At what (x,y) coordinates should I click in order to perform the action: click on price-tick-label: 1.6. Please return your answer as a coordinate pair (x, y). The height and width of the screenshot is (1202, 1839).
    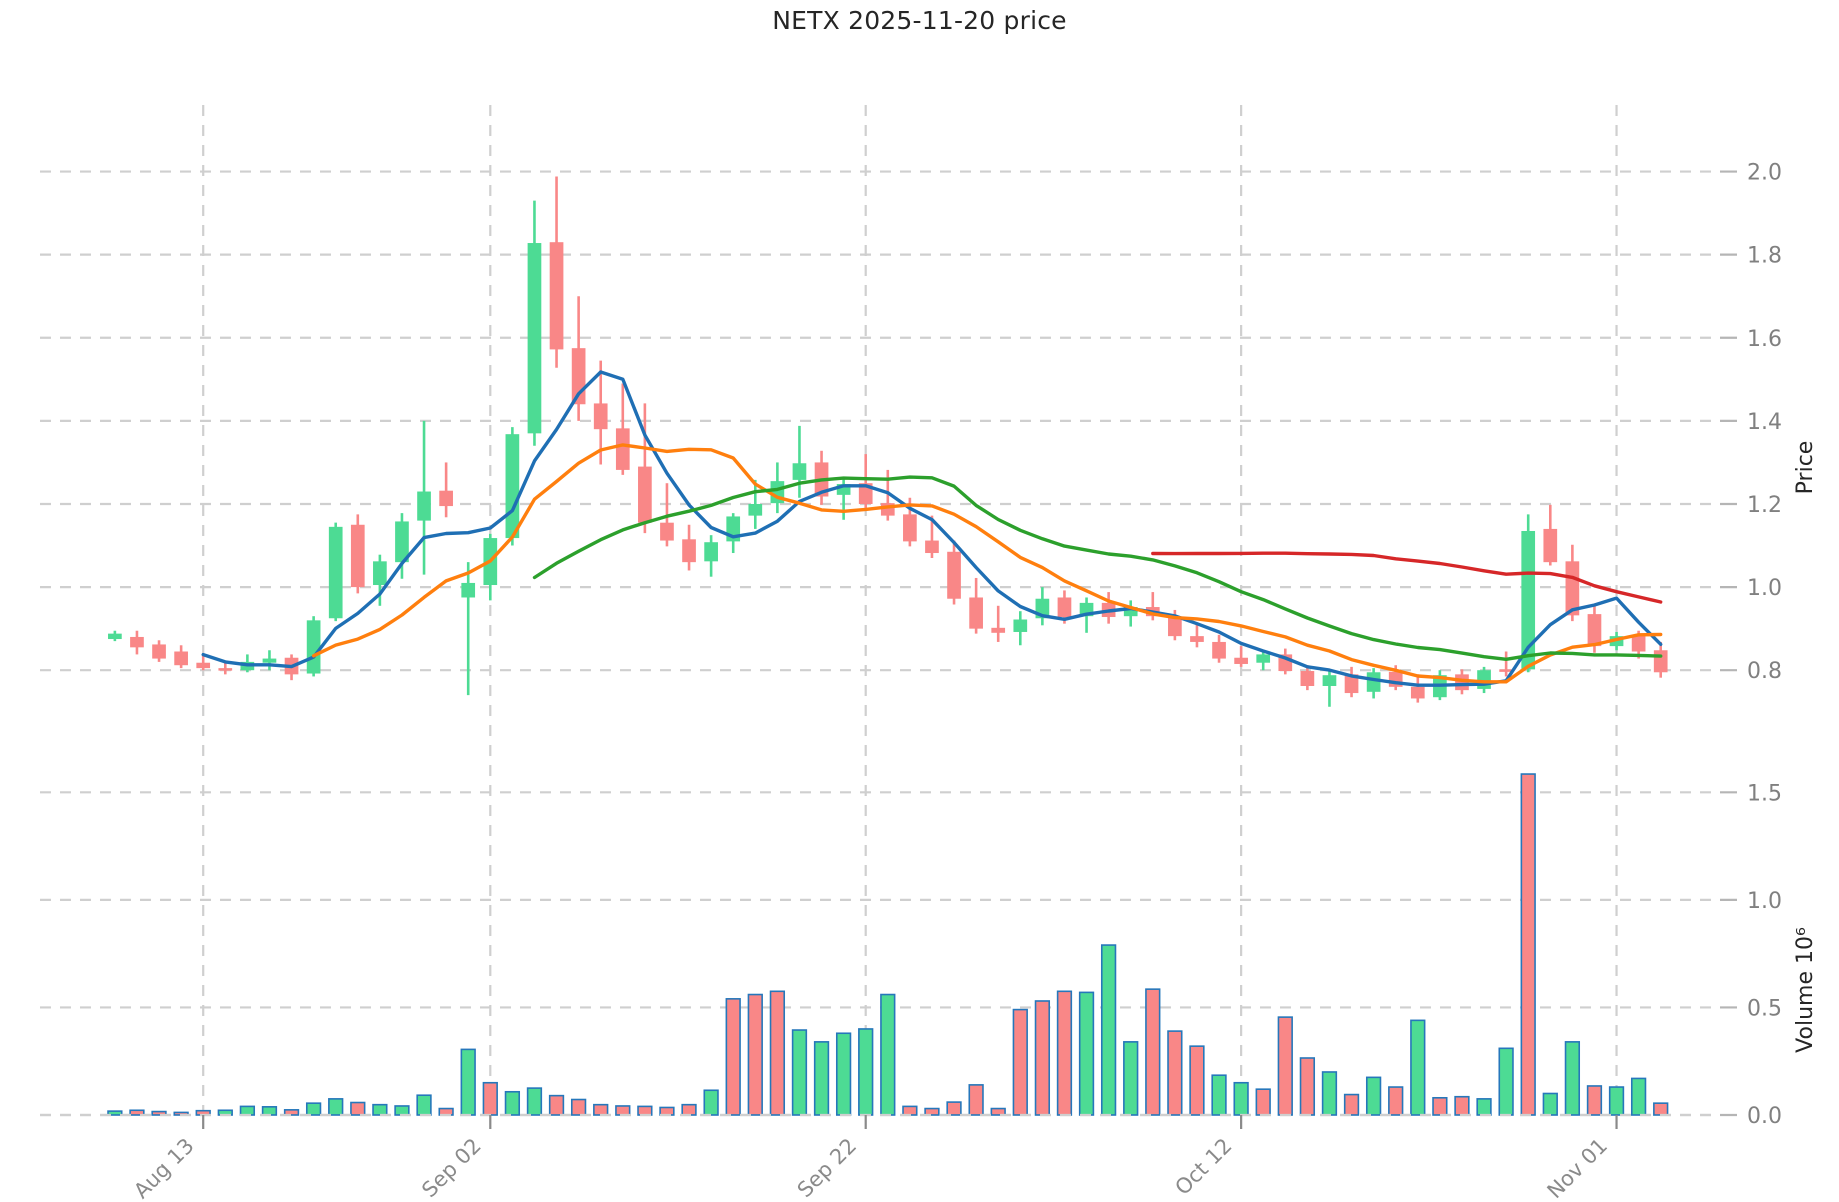
    Looking at the image, I should click on (1764, 339).